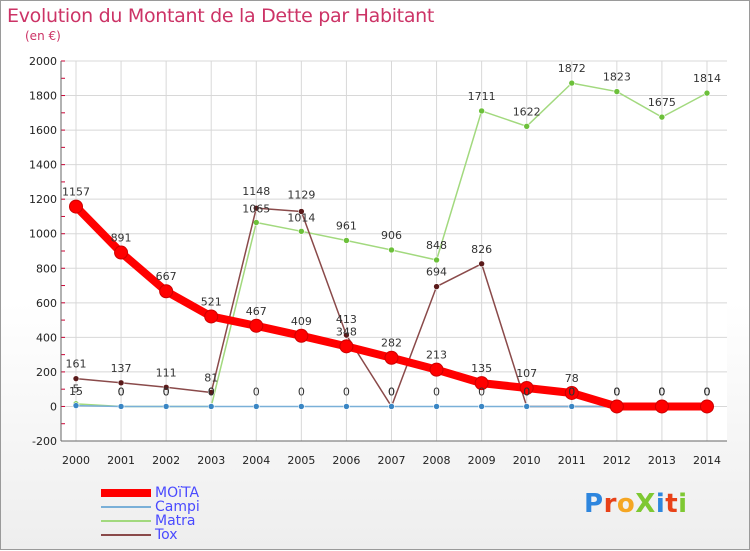 This screenshot has height=551, width=750. What do you see at coordinates (175, 521) in the screenshot?
I see `legend-label-matra: Matra` at bounding box center [175, 521].